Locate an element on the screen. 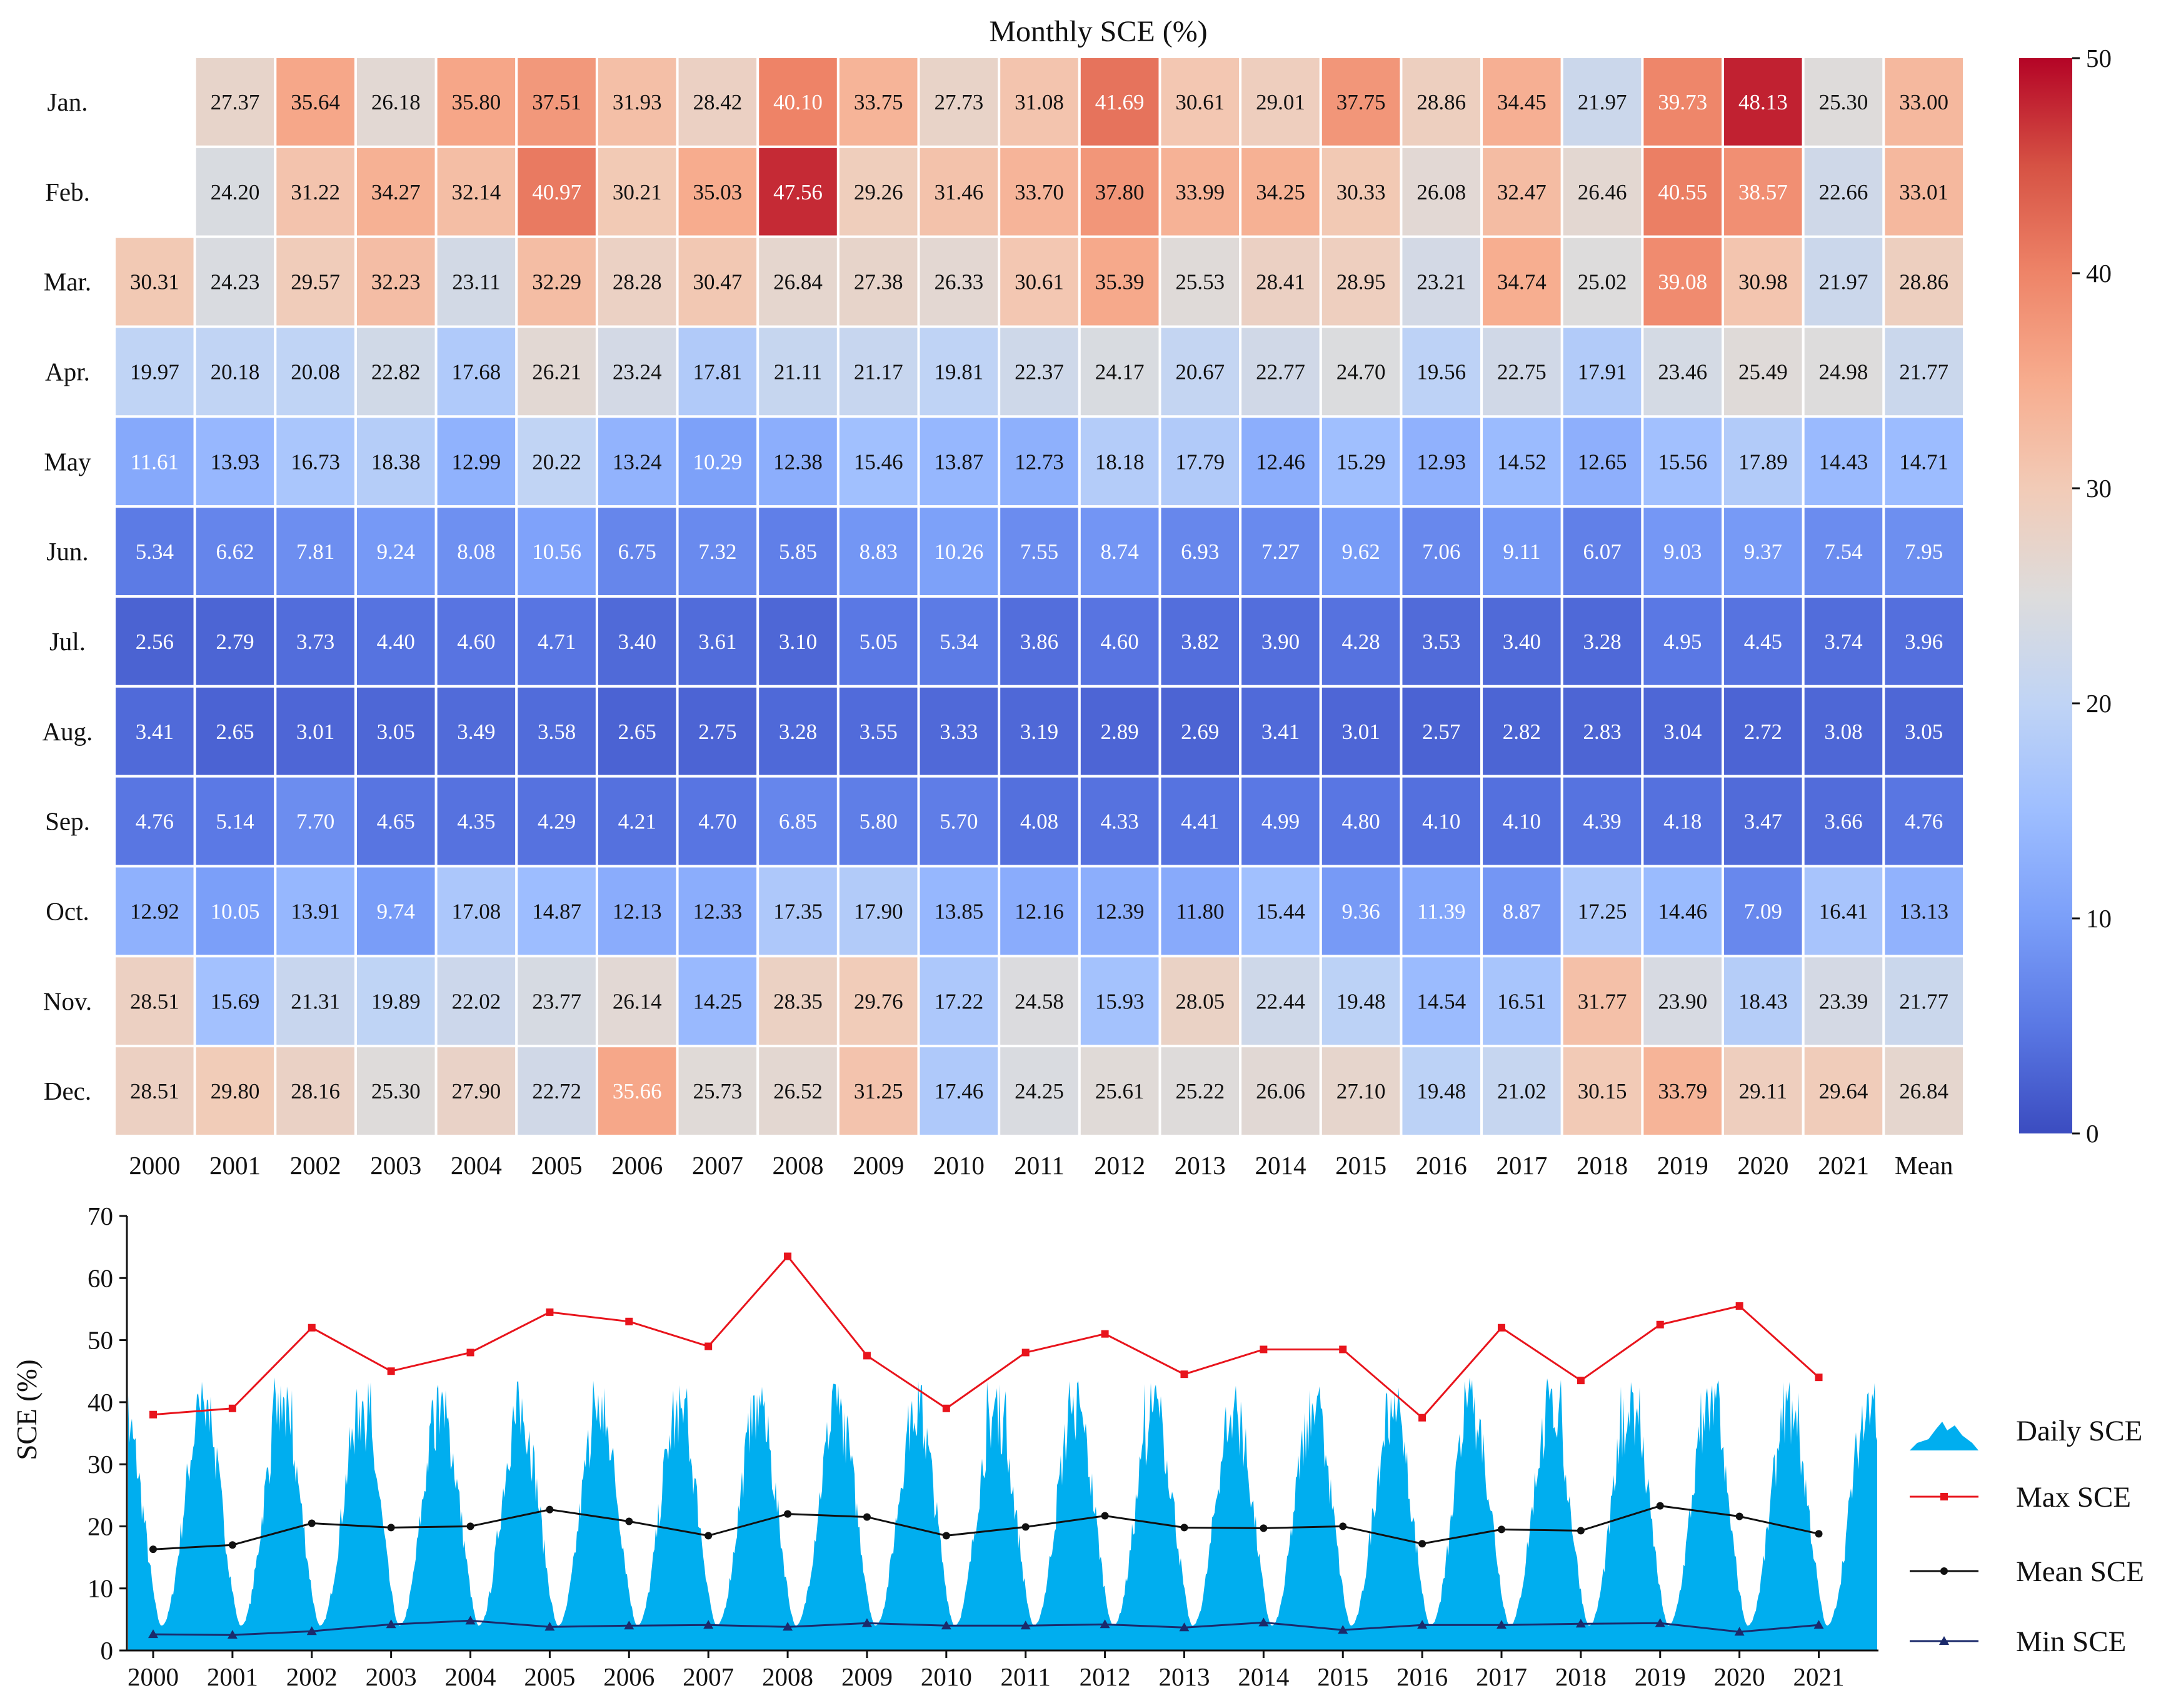 This screenshot has width=2171, height=1708. heatmap-cell-value: 4.28 is located at coordinates (1360, 642).